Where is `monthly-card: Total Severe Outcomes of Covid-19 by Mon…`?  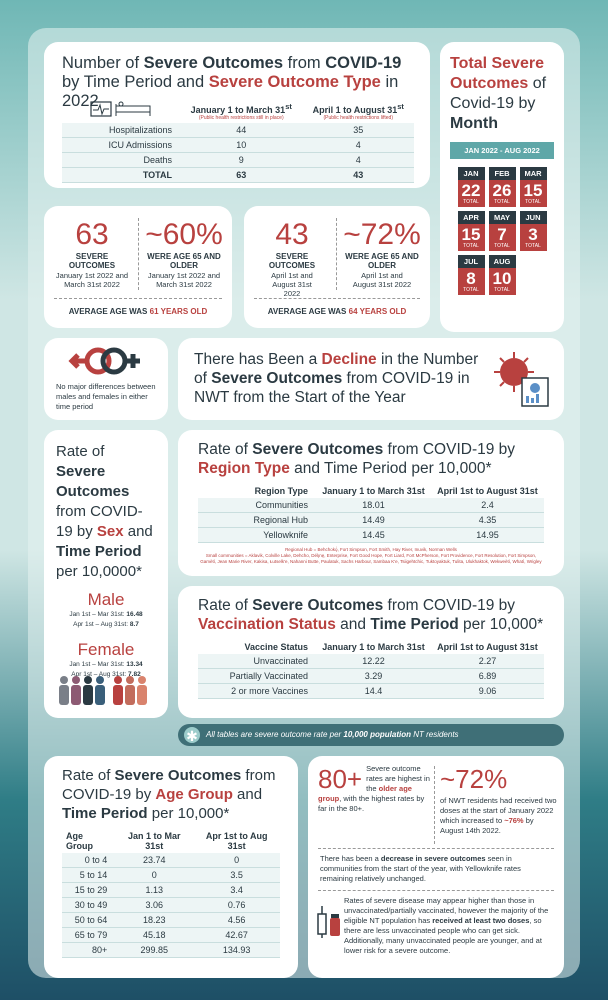 monthly-card: Total Severe Outcomes of Covid-19 by Mon… is located at coordinates (502, 187).